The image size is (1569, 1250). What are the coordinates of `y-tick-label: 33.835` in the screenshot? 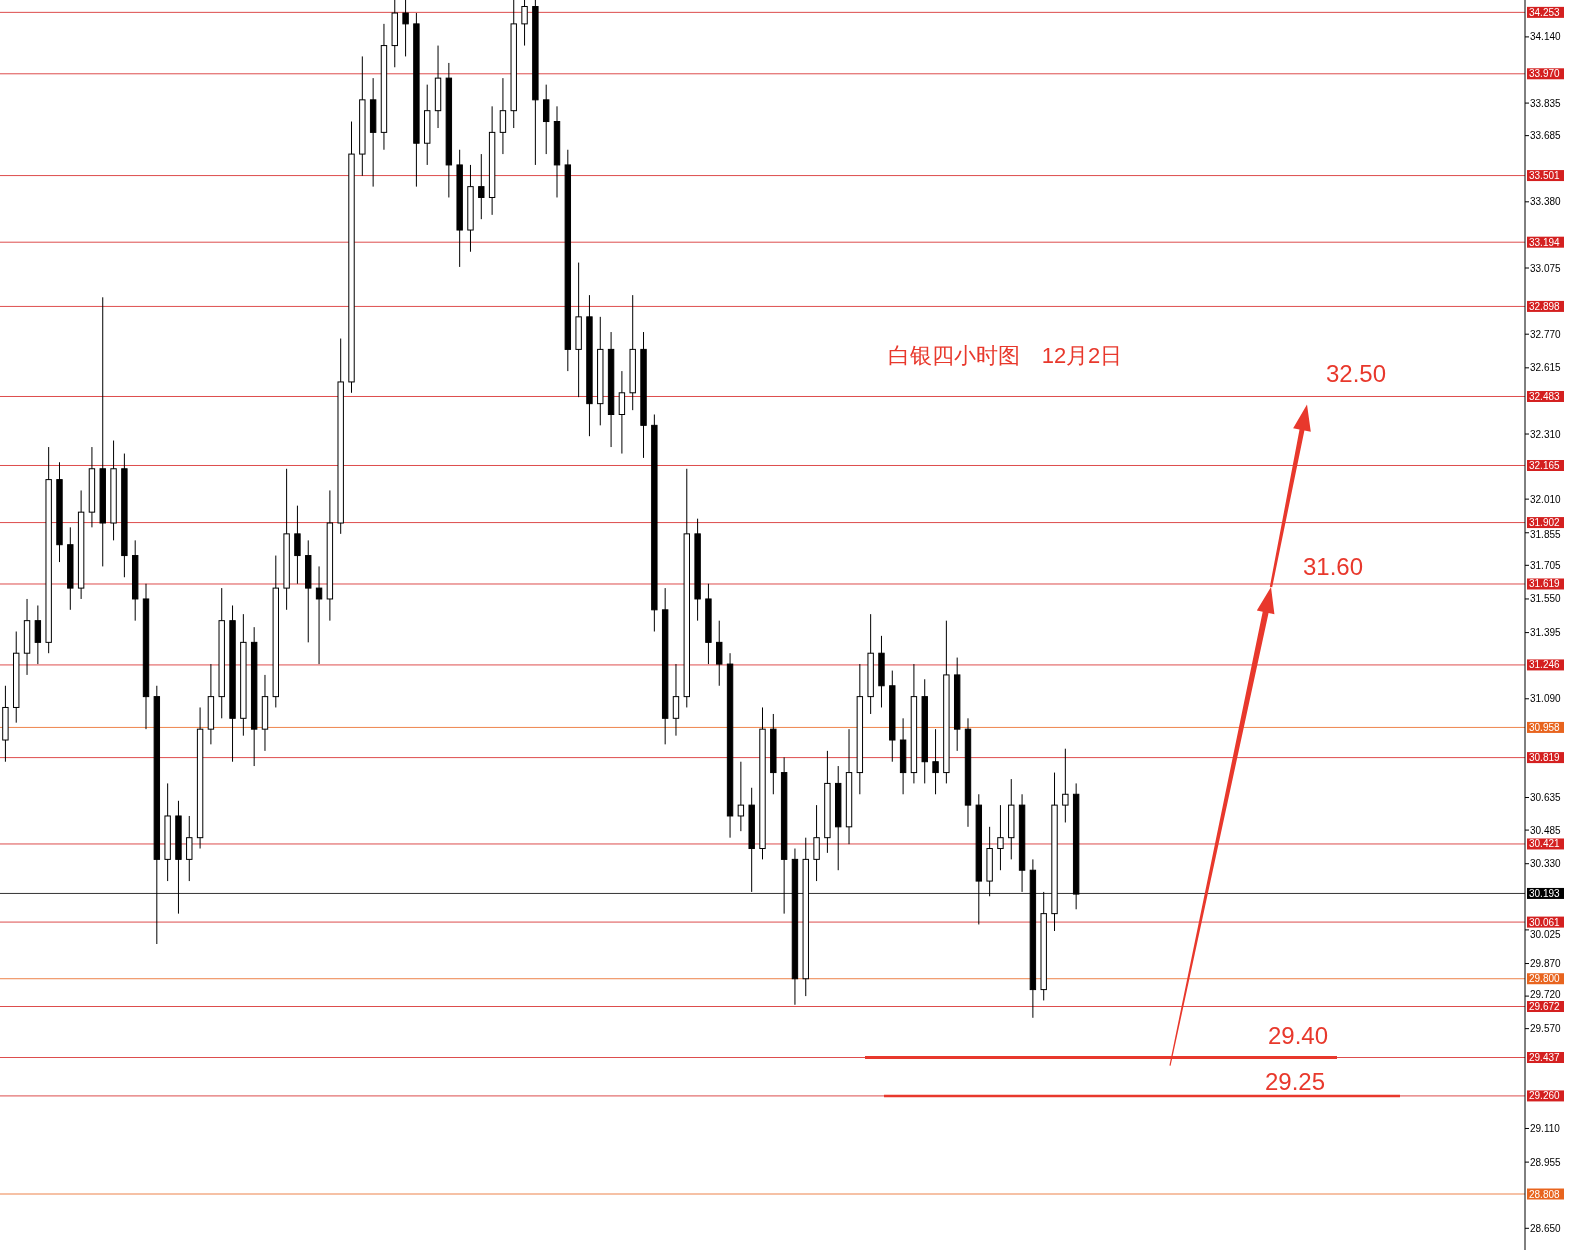 It's located at (1546, 103).